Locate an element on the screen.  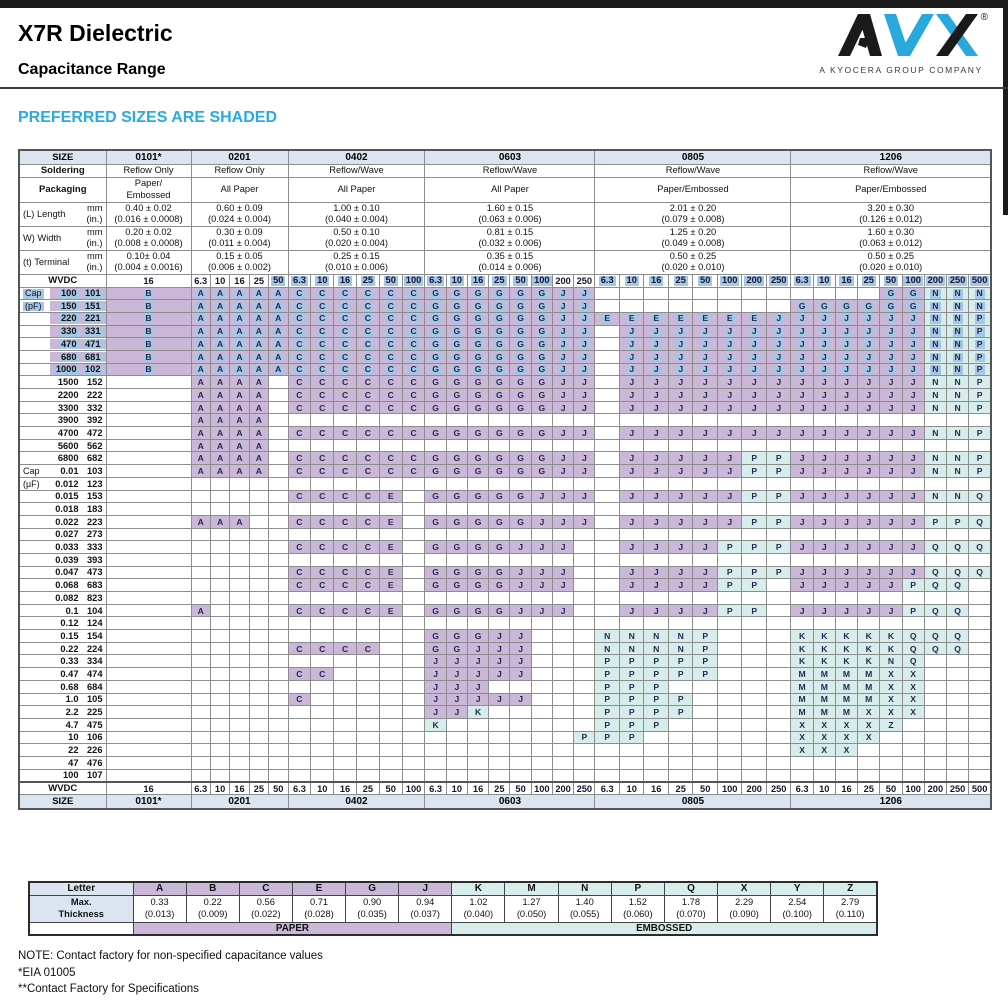
thickness-code-link: E is located at coordinates (680, 318).